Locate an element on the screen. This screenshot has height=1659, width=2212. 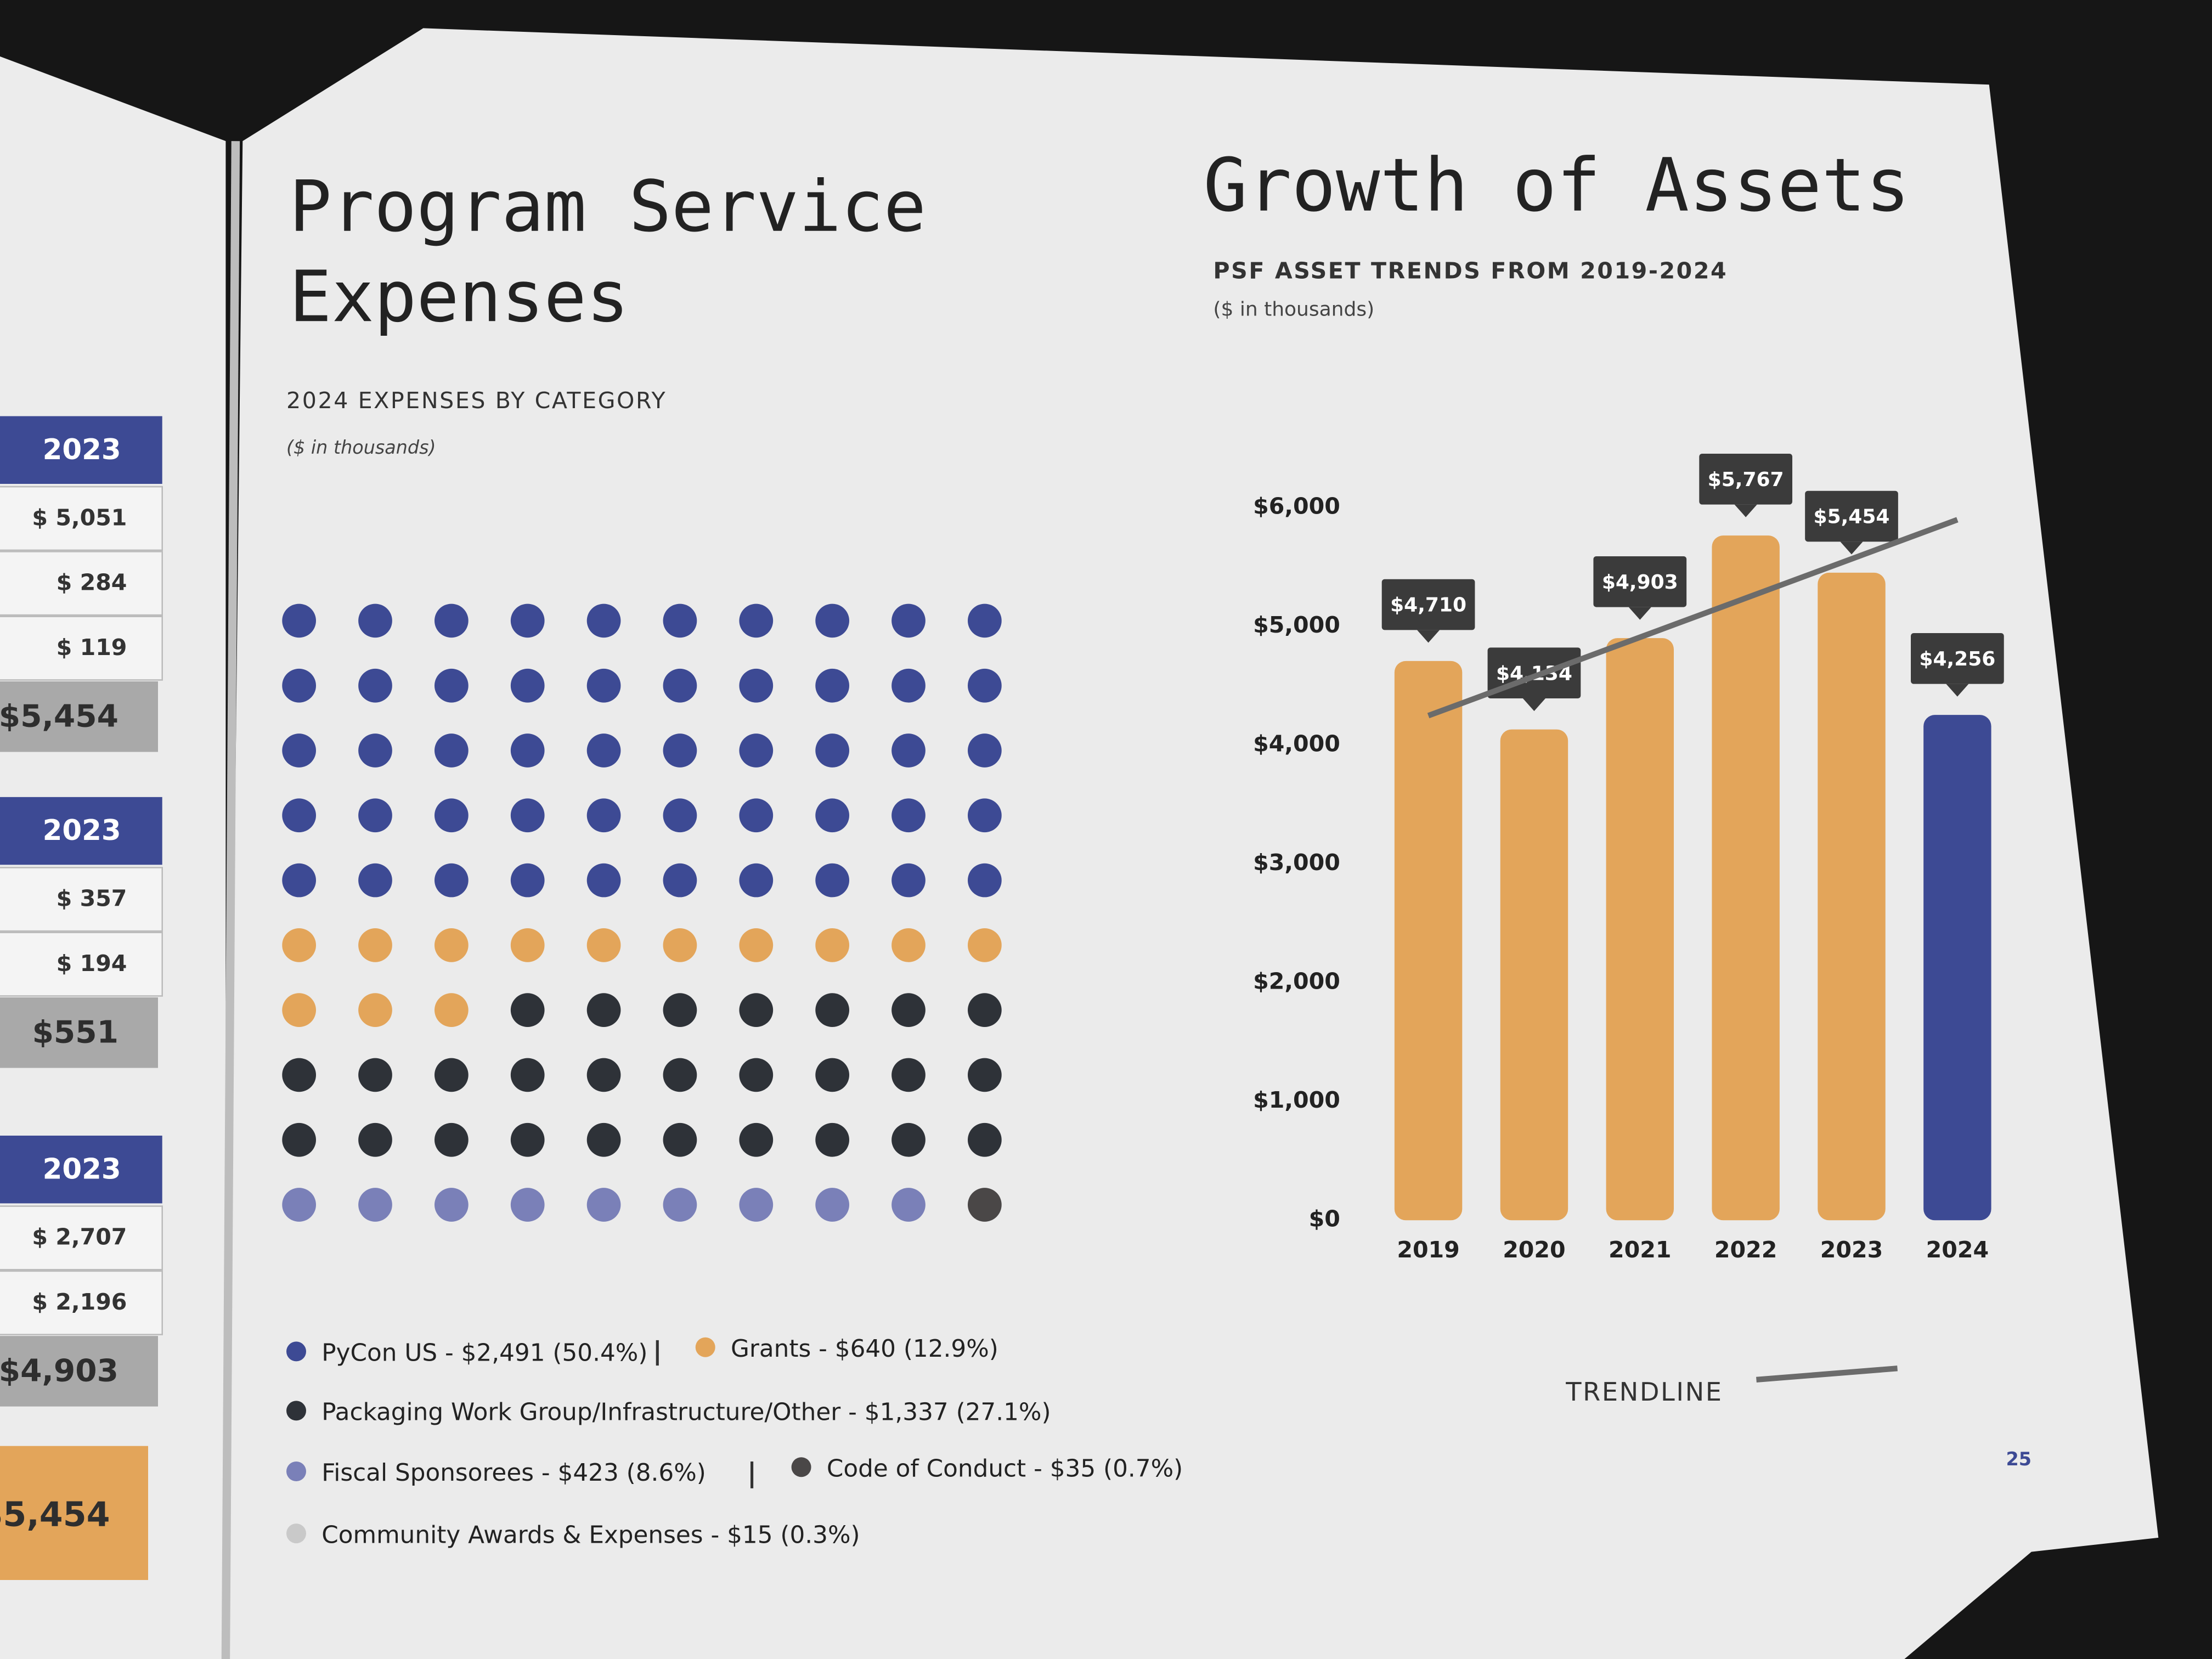
y-tick-label: $6,000 is located at coordinates (1297, 507).